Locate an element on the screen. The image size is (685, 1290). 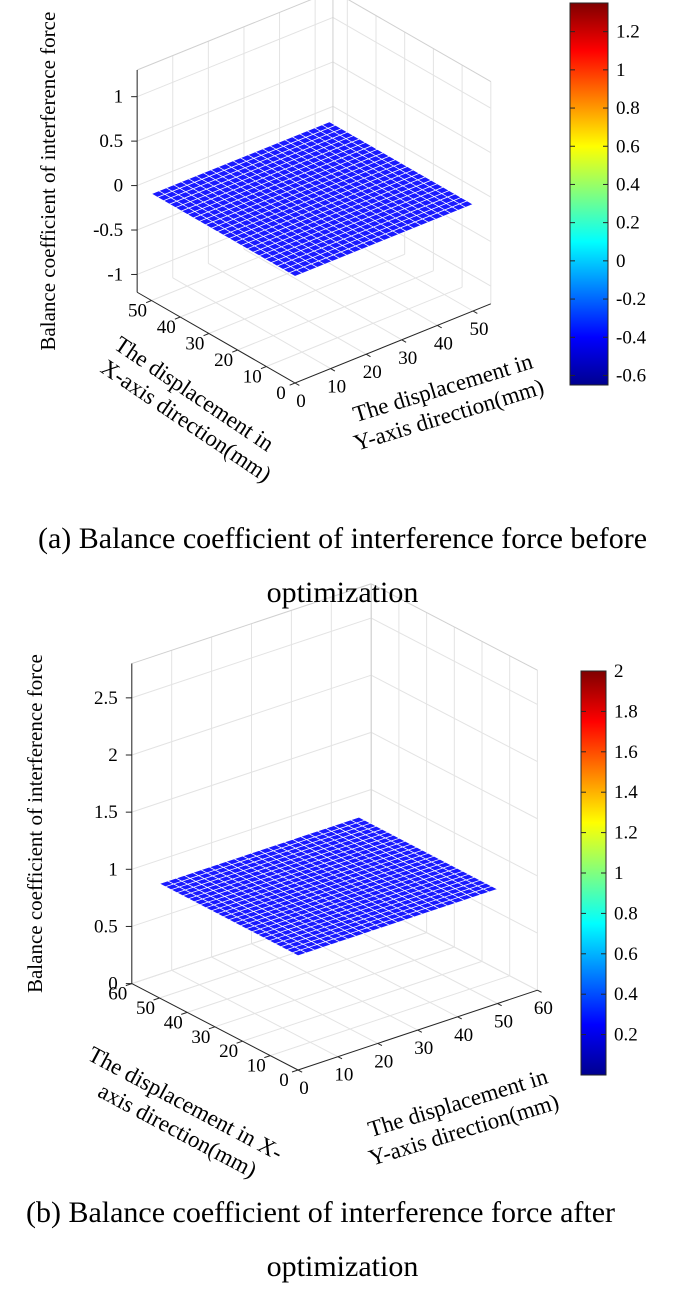
colorbar-tick-label: -0.4 is located at coordinates (631, 337).